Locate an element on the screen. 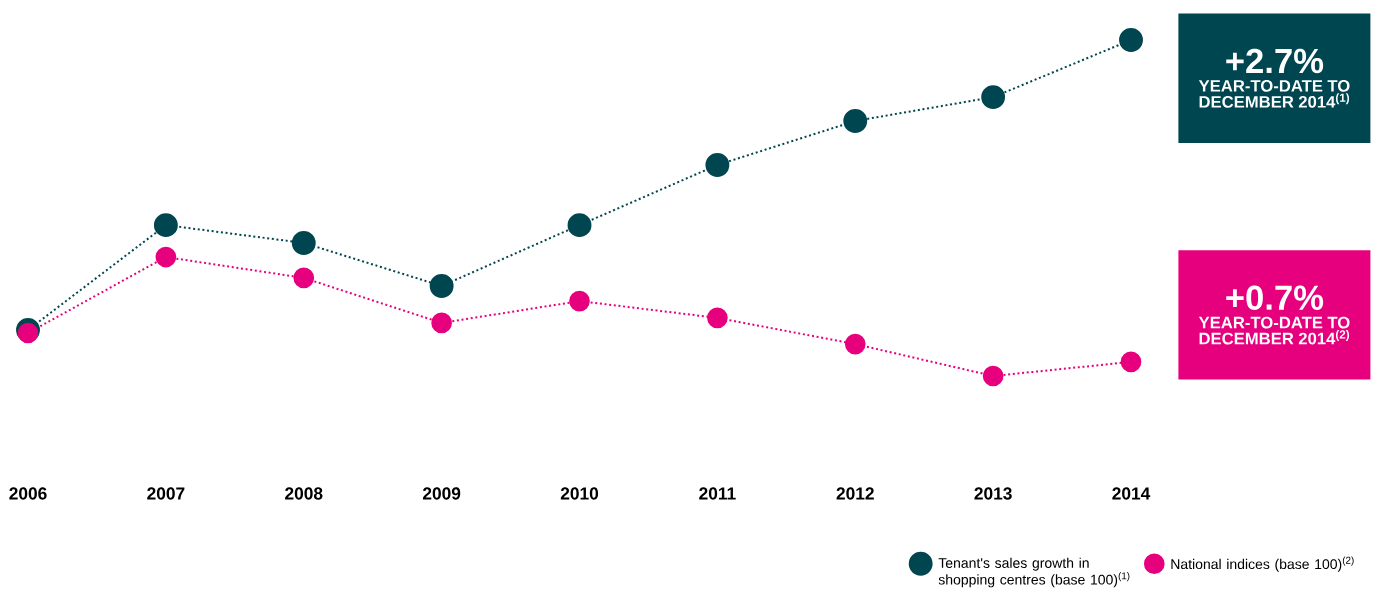 This screenshot has width=1376, height=603. annotation: YEAR-TO-DATE TO DECEMBER 2014$^{(1)}$ is located at coordinates (1274, 93).